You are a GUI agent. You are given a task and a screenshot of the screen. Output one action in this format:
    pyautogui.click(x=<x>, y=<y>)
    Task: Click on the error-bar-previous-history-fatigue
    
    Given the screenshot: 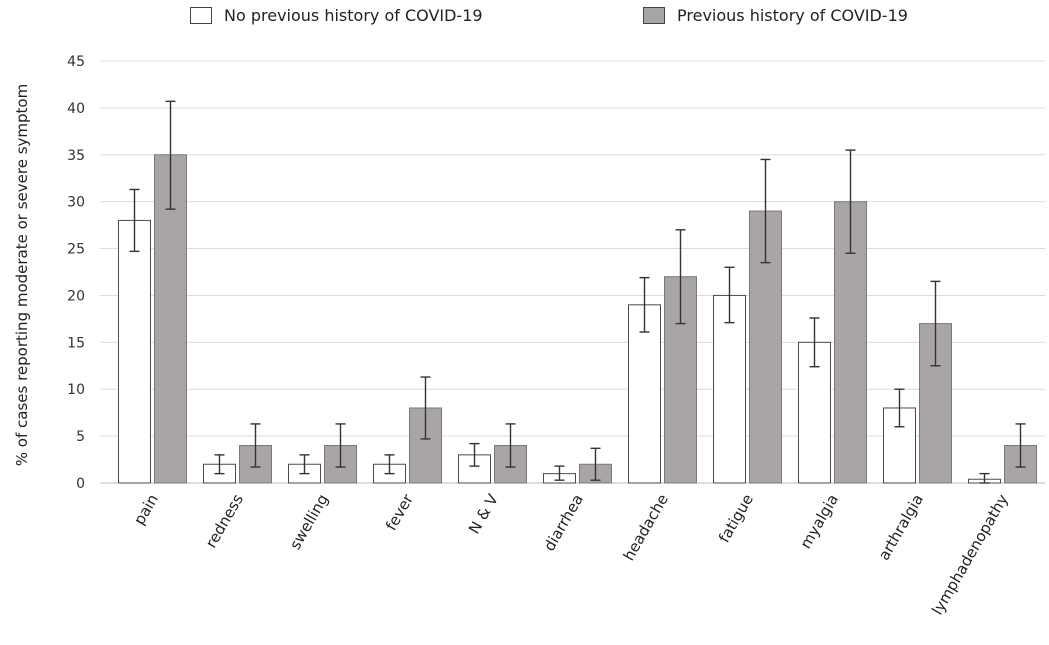 What is the action you would take?
    pyautogui.click(x=765, y=211)
    